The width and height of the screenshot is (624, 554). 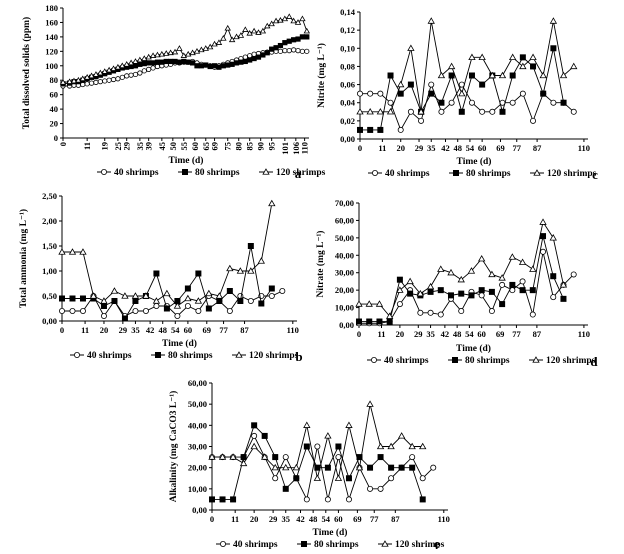 What do you see at coordinates (49, 221) in the screenshot?
I see `y-tick-label: 2,00` at bounding box center [49, 221].